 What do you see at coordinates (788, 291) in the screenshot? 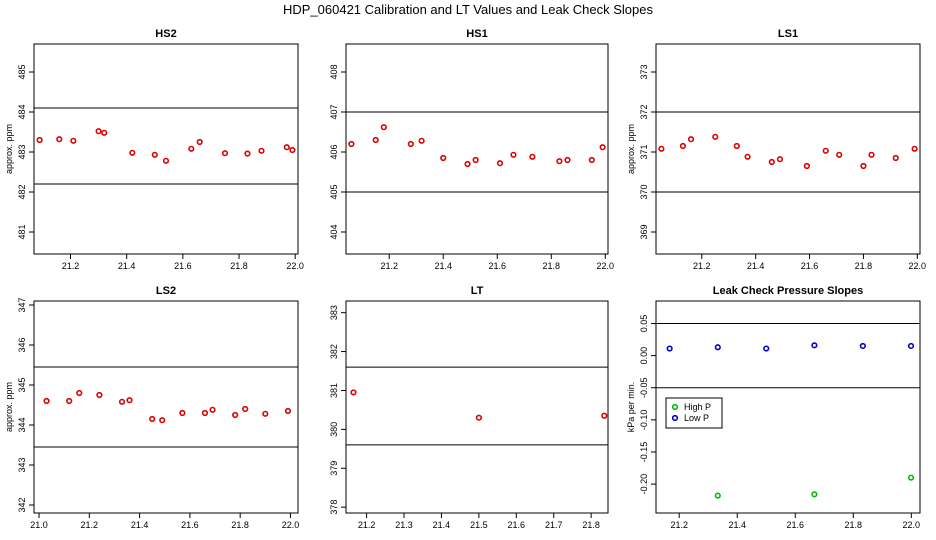
I see `panel-title: Leak Check Pressure Slopes` at bounding box center [788, 291].